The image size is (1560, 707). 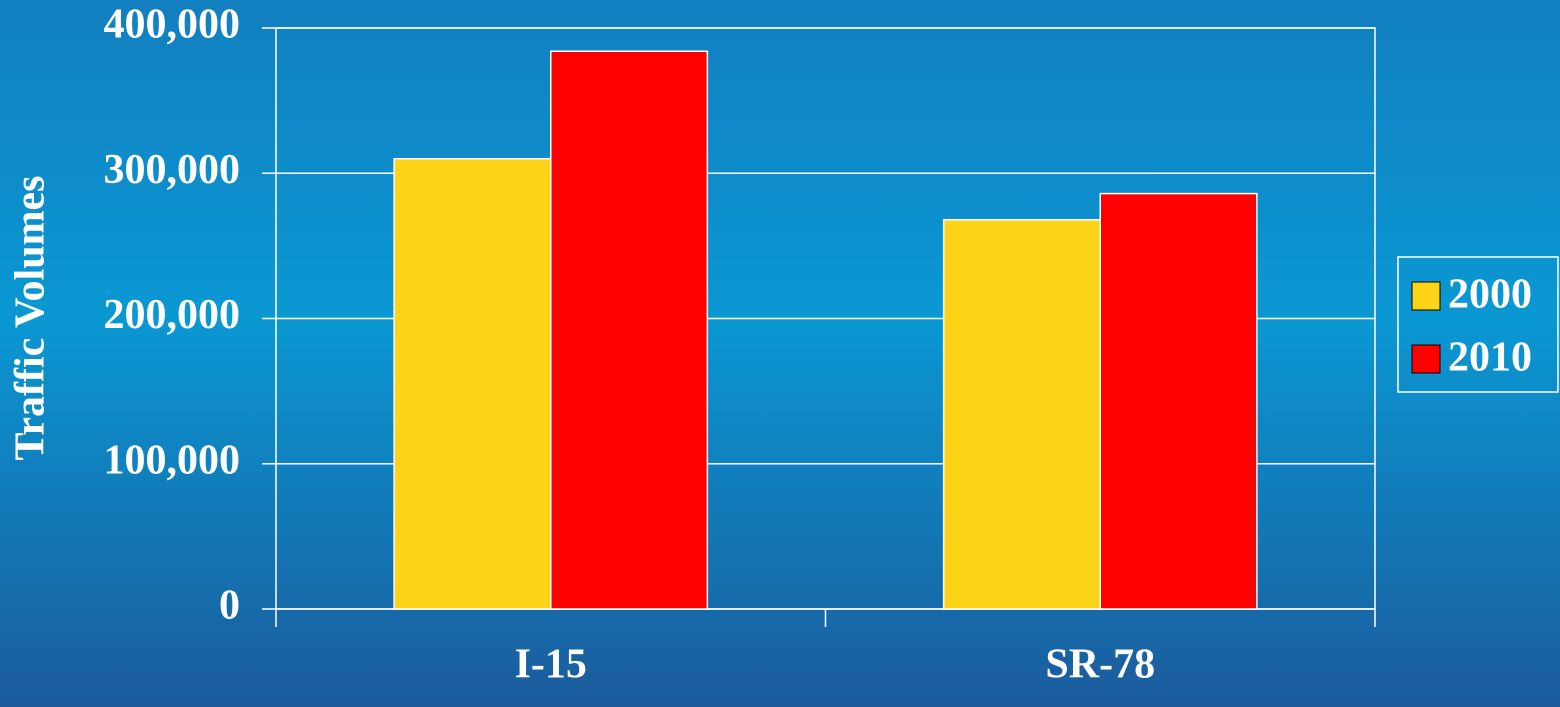 What do you see at coordinates (229, 606) in the screenshot?
I see `y-tick-label: 0` at bounding box center [229, 606].